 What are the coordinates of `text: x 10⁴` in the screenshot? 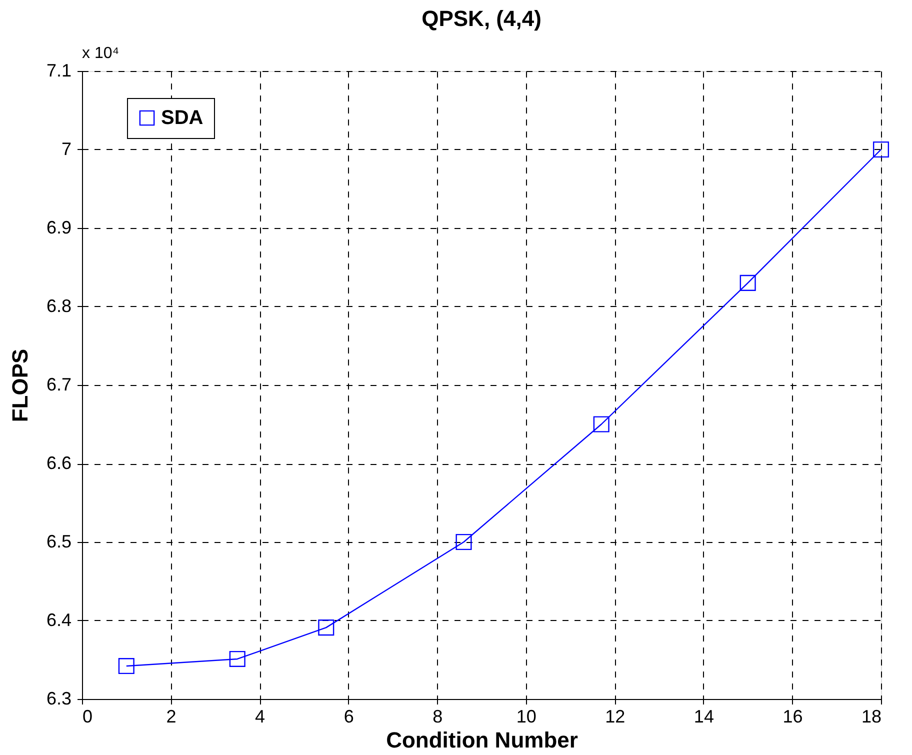 It's located at (101, 53).